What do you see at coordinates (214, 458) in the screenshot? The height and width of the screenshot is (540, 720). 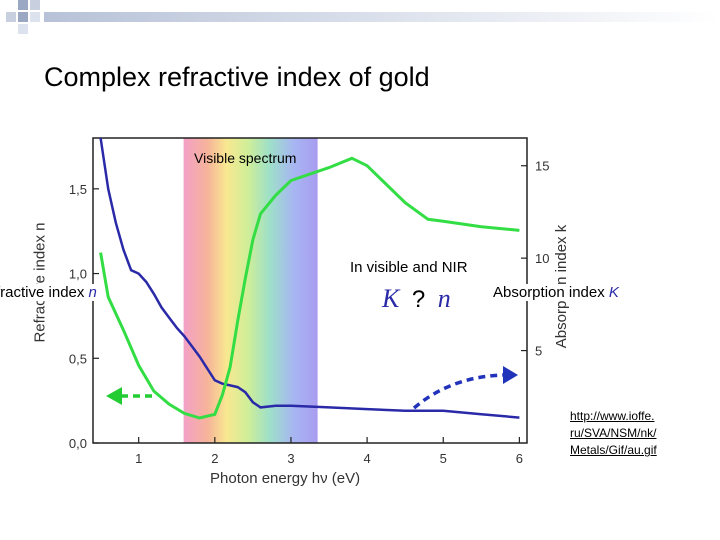 I see `x-tick-label: 2` at bounding box center [214, 458].